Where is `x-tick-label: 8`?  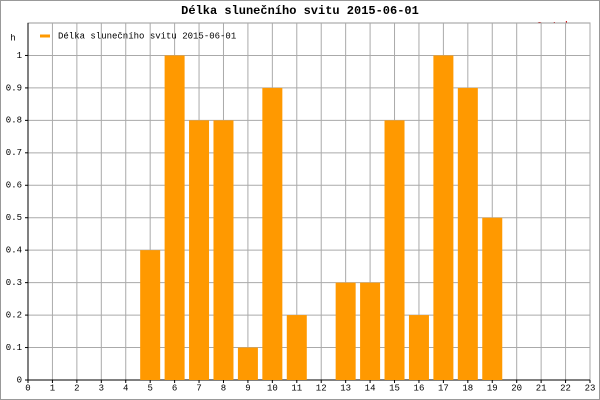
x-tick-label: 8 is located at coordinates (223, 388).